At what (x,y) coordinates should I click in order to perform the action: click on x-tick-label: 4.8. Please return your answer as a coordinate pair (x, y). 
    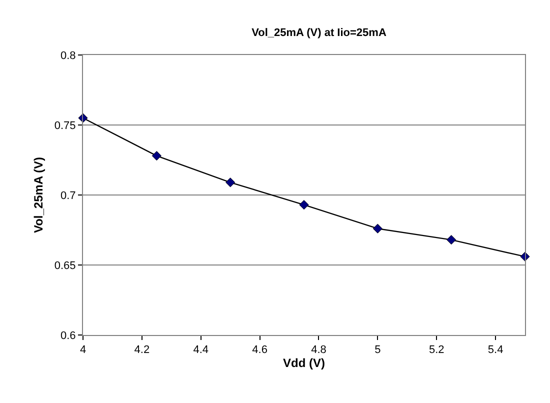
    Looking at the image, I should click on (318, 350).